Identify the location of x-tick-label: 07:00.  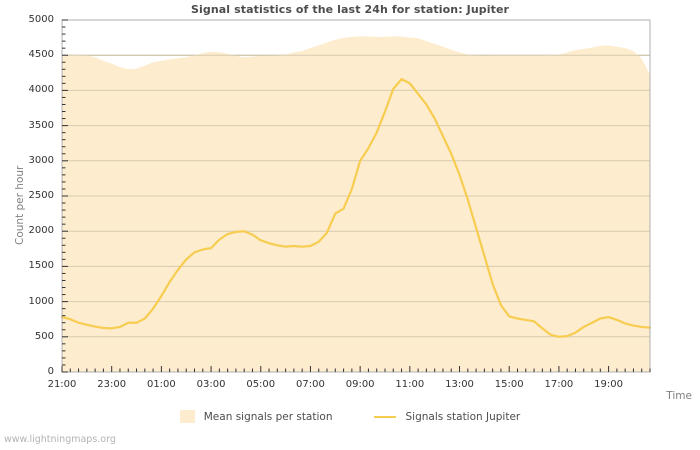
(310, 384).